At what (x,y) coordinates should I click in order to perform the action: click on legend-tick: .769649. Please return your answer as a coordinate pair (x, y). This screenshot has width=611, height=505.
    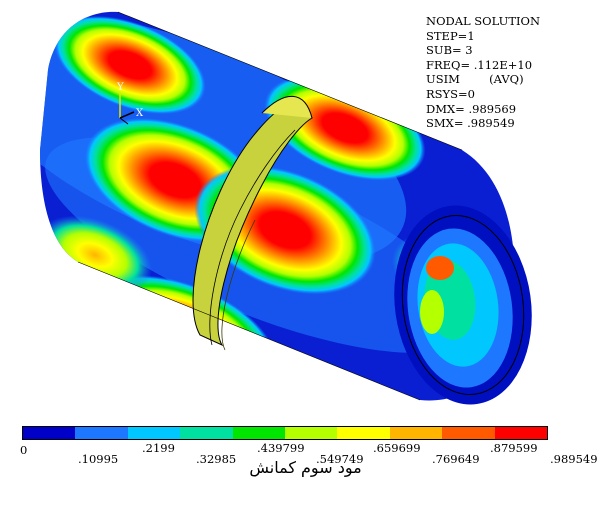
    Looking at the image, I should click on (456, 459).